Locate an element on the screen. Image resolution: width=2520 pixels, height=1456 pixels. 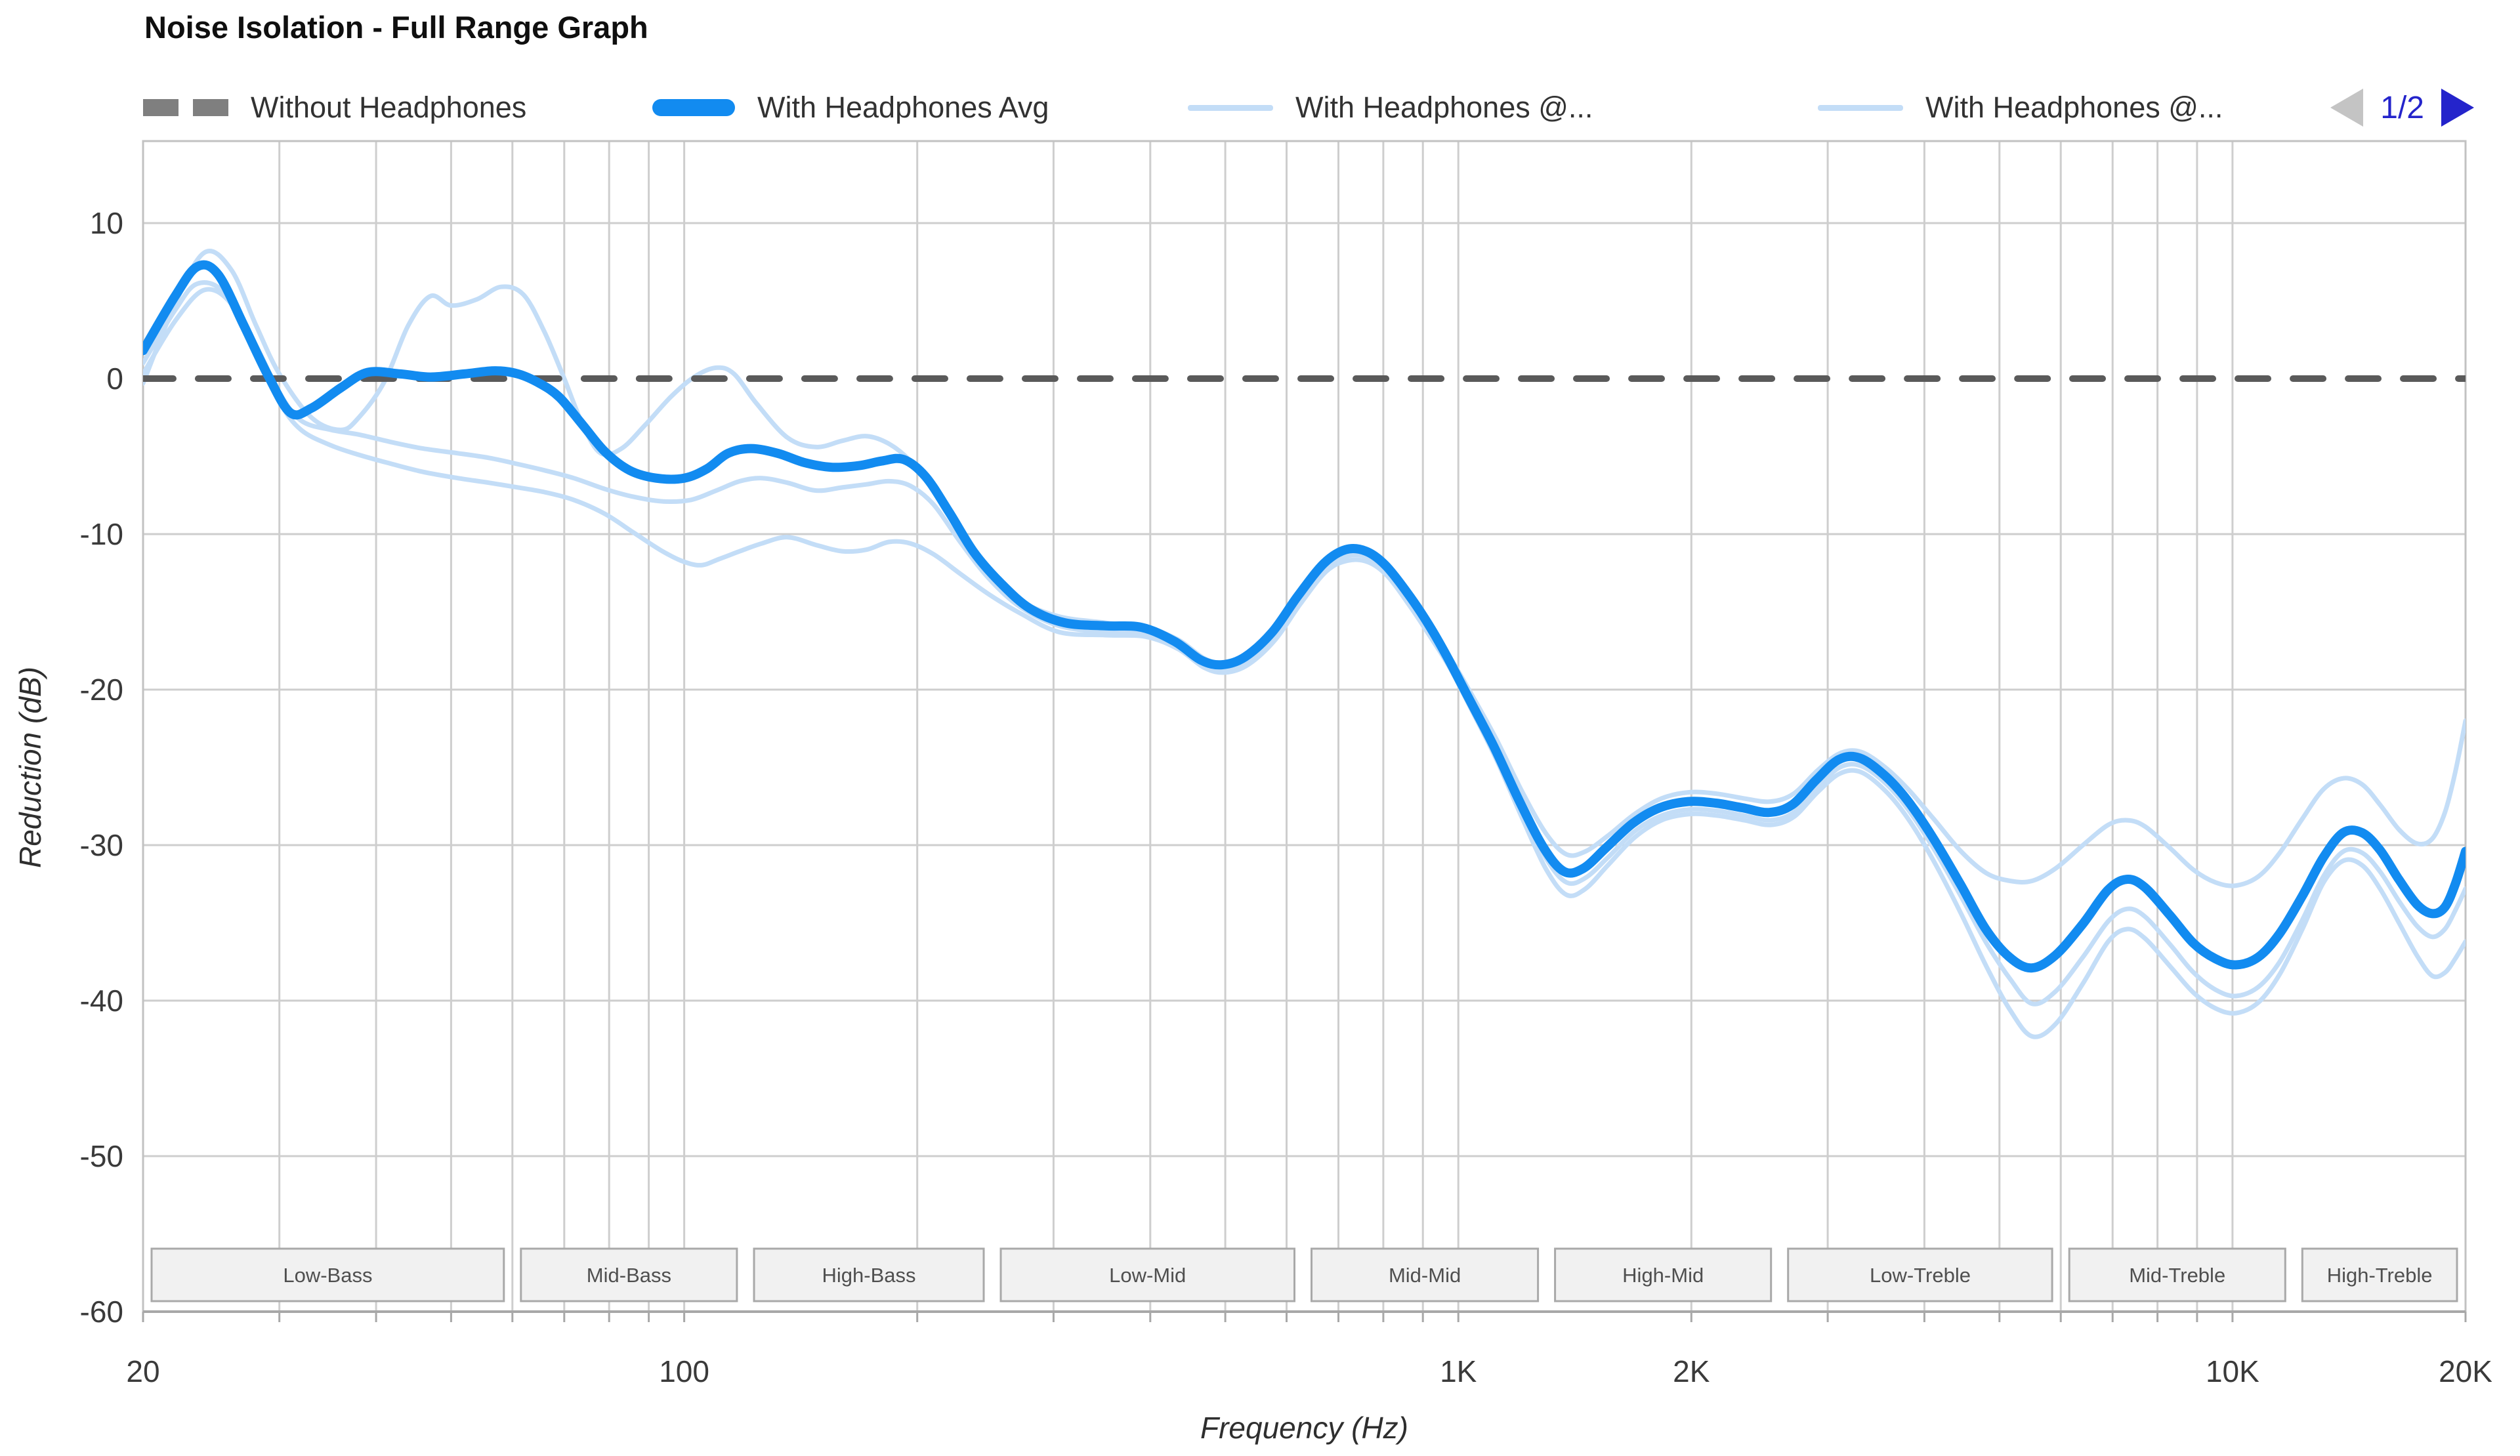
x-tick-label: 20K is located at coordinates (2465, 1371).